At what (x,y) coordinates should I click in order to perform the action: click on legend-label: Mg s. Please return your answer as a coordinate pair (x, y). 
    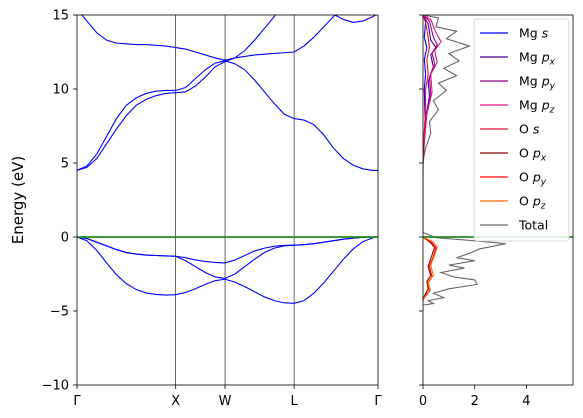
    Looking at the image, I should click on (534, 33).